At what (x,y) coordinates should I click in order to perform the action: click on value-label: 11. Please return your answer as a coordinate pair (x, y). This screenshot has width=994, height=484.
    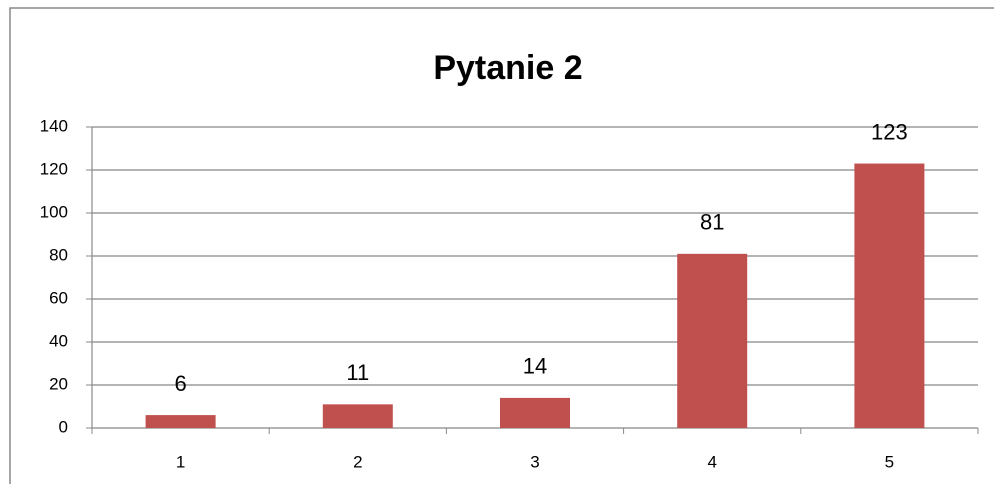
    Looking at the image, I should click on (357, 372).